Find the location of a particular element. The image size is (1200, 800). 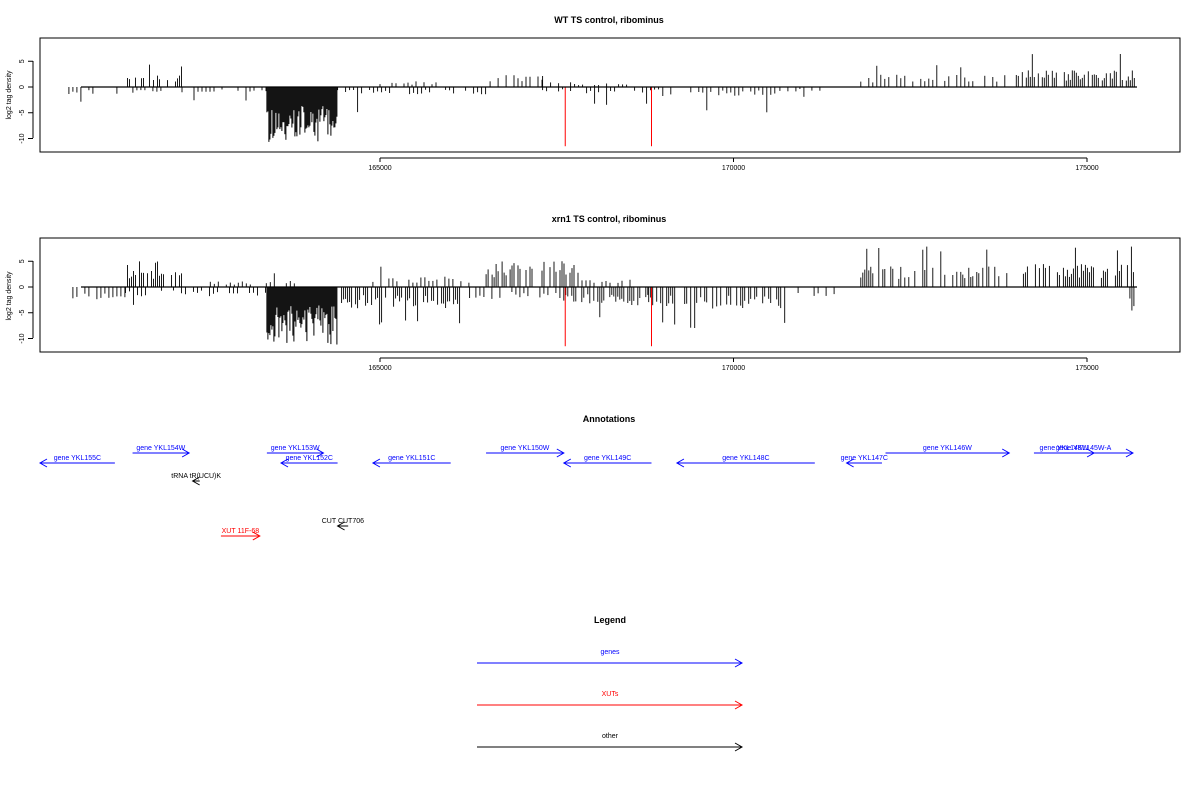

feature-label: gene YKL145W-A is located at coordinates (1084, 448).